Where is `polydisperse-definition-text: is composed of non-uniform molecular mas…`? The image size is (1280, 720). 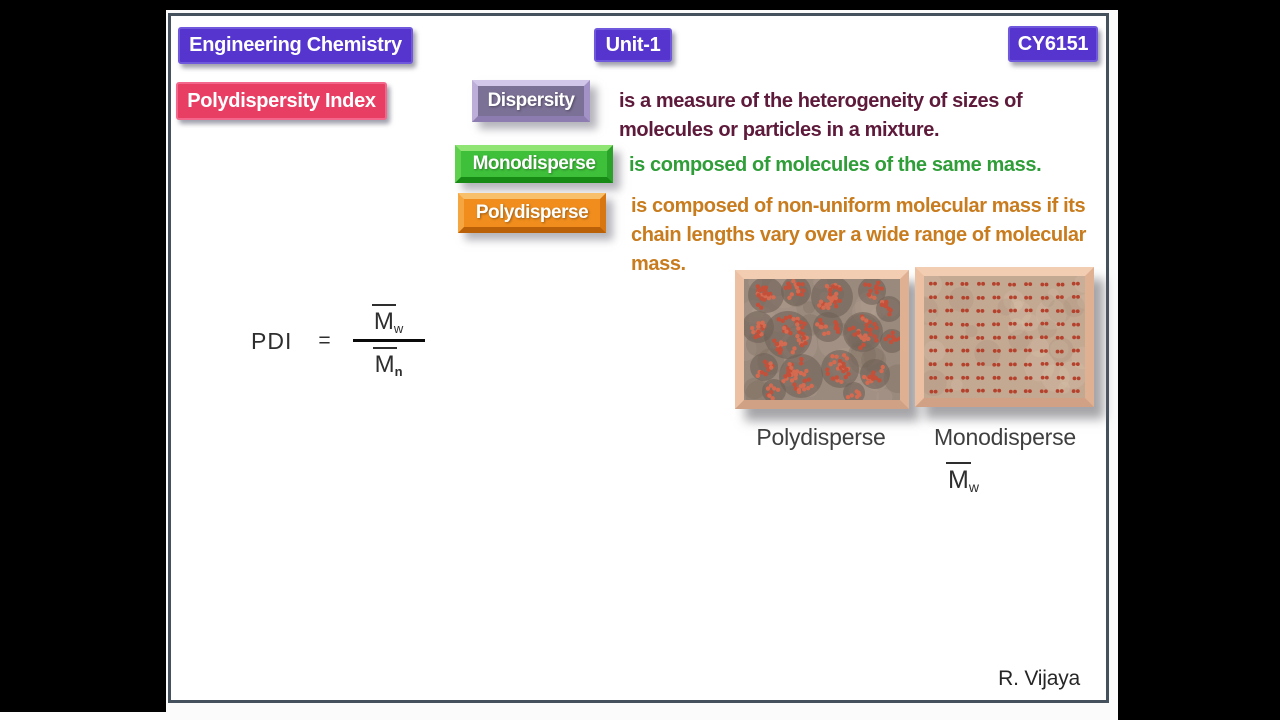 polydisperse-definition-text: is composed of non-uniform molecular mas… is located at coordinates (858, 235).